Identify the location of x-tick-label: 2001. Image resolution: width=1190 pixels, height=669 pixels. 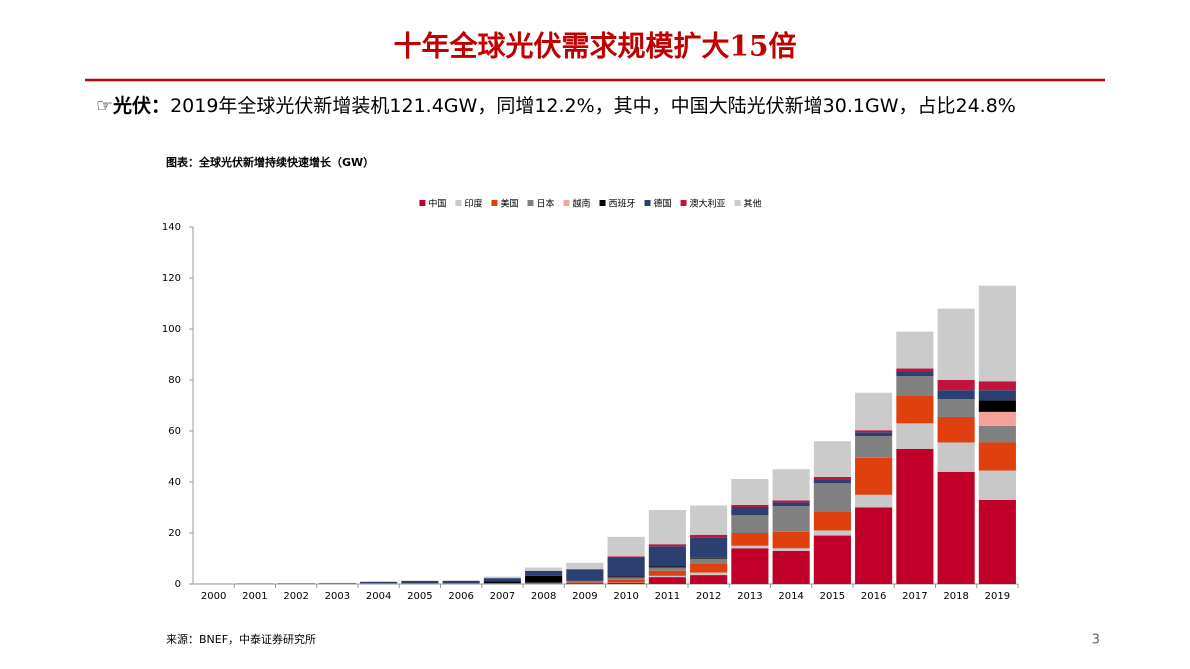
(254, 596).